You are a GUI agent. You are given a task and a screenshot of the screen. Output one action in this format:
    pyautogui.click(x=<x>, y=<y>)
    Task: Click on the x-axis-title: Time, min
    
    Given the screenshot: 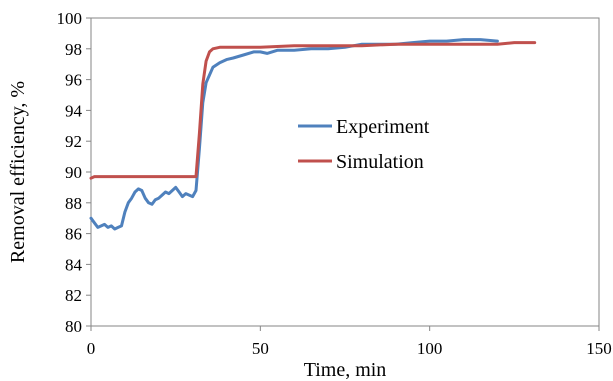 What is the action you would take?
    pyautogui.click(x=345, y=370)
    